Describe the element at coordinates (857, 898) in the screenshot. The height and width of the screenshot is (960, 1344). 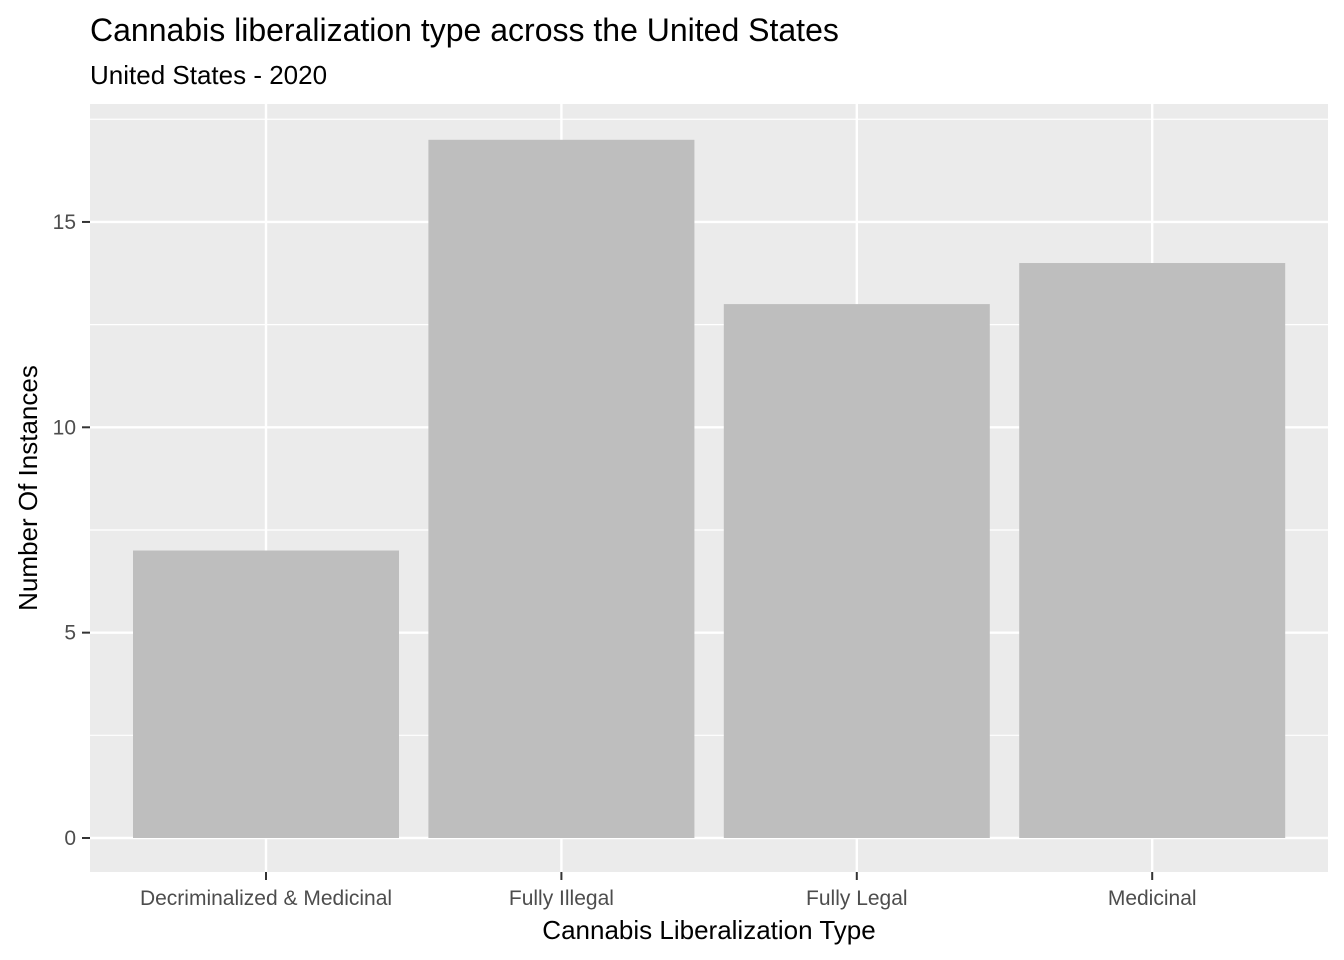
I see `x-tick-label: Fully Legal` at that location.